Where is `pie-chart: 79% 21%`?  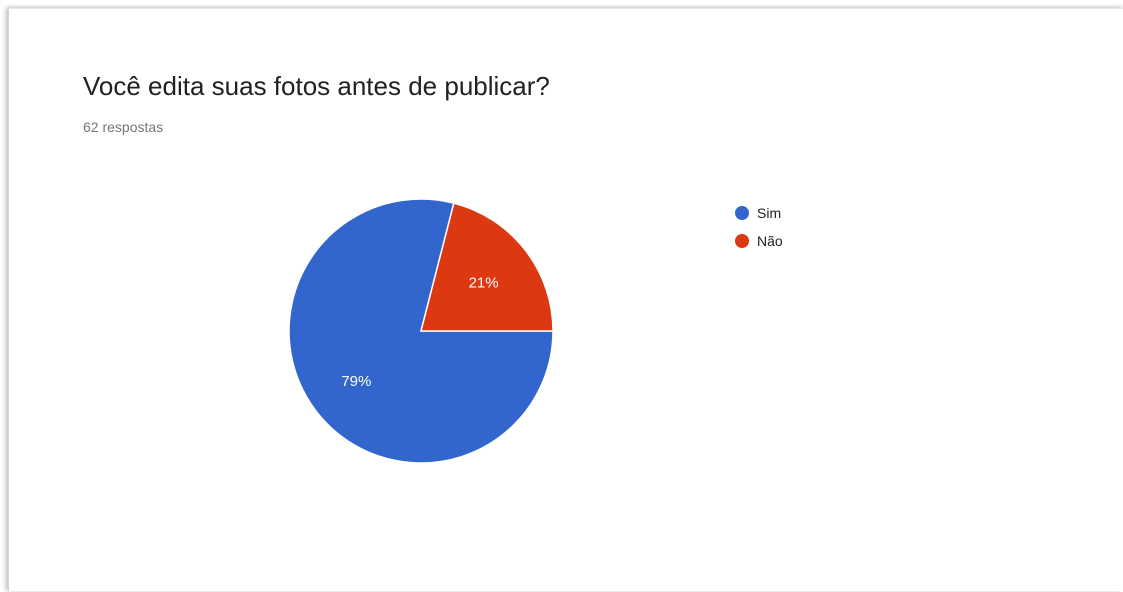
pie-chart: 79% 21% is located at coordinates (421, 331).